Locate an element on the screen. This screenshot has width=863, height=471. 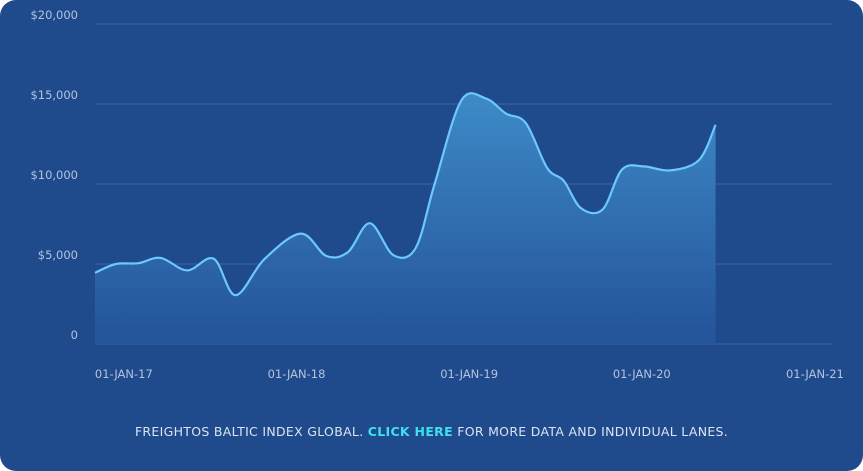
footer-prefix: FREIGHTOS BALTIC INDEX GLOBAL. is located at coordinates (249, 431).